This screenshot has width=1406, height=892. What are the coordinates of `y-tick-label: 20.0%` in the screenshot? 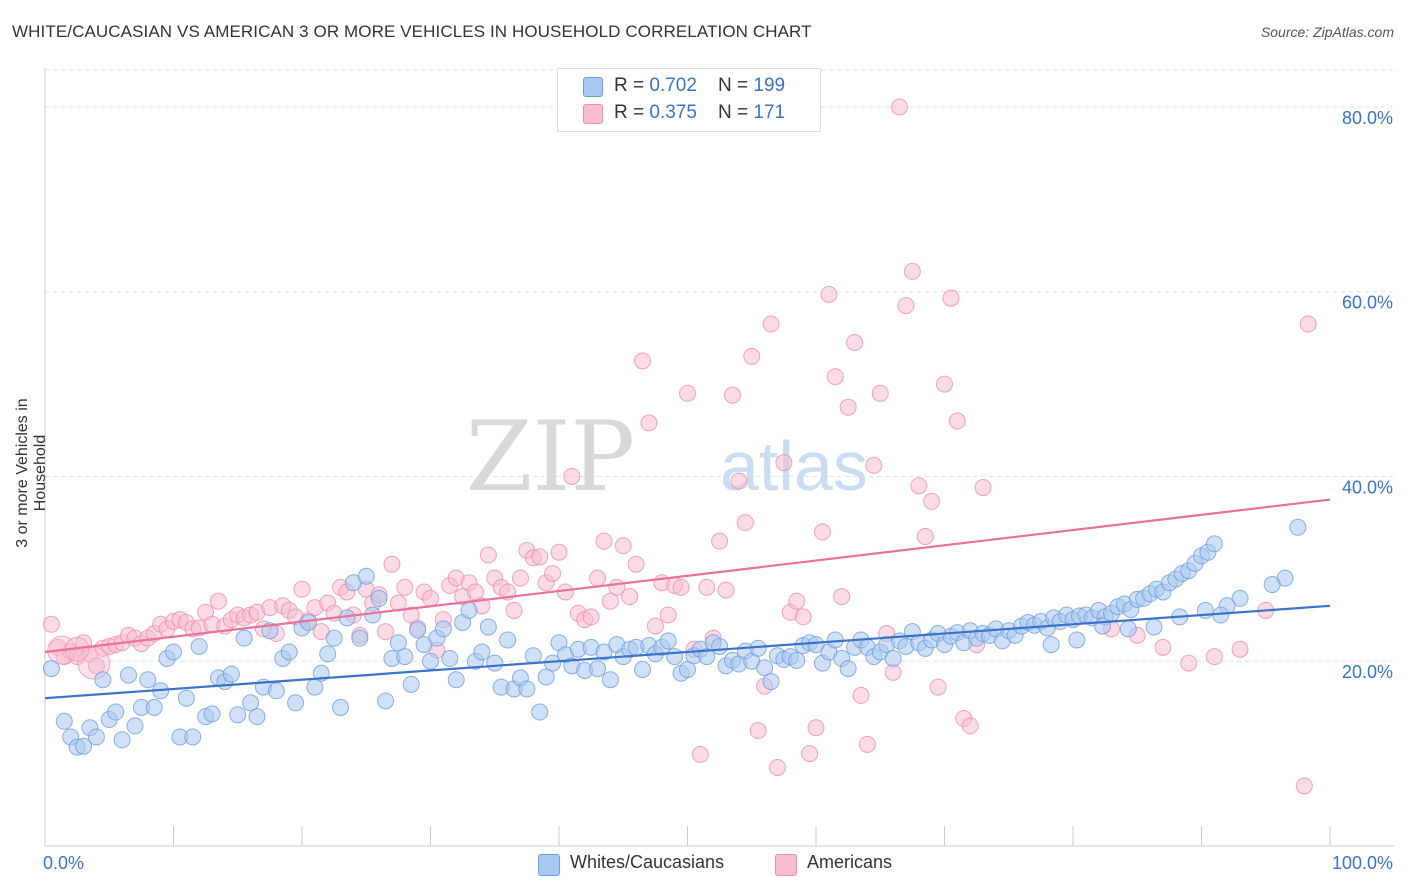 It's located at (1367, 672).